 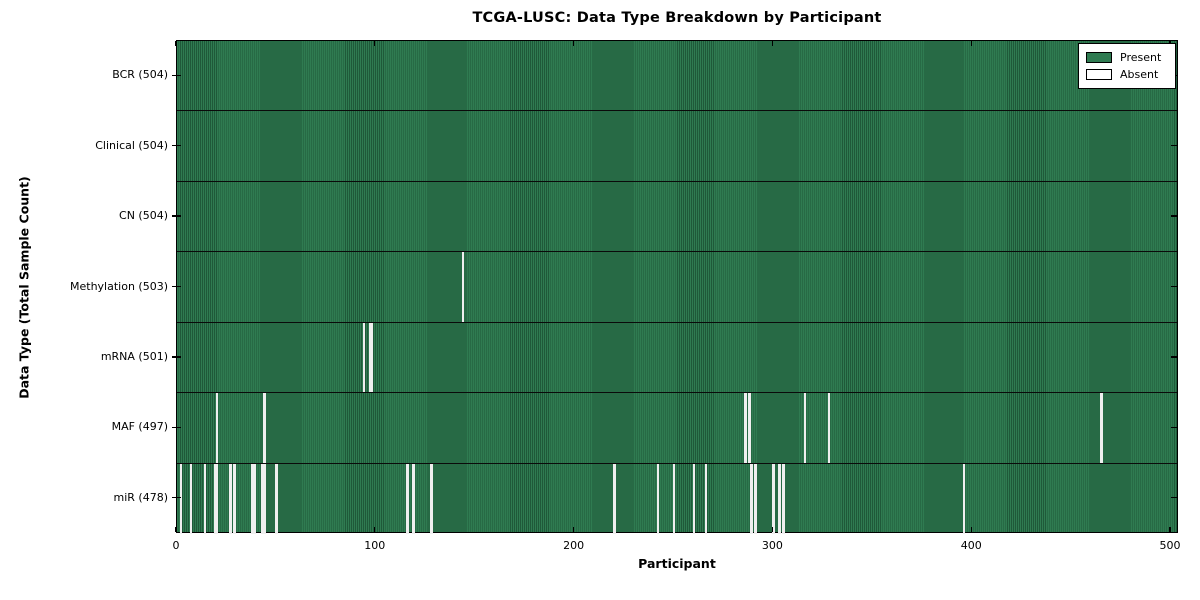 I want to click on y-tick-label-mir: miR (478), so click(x=141, y=497).